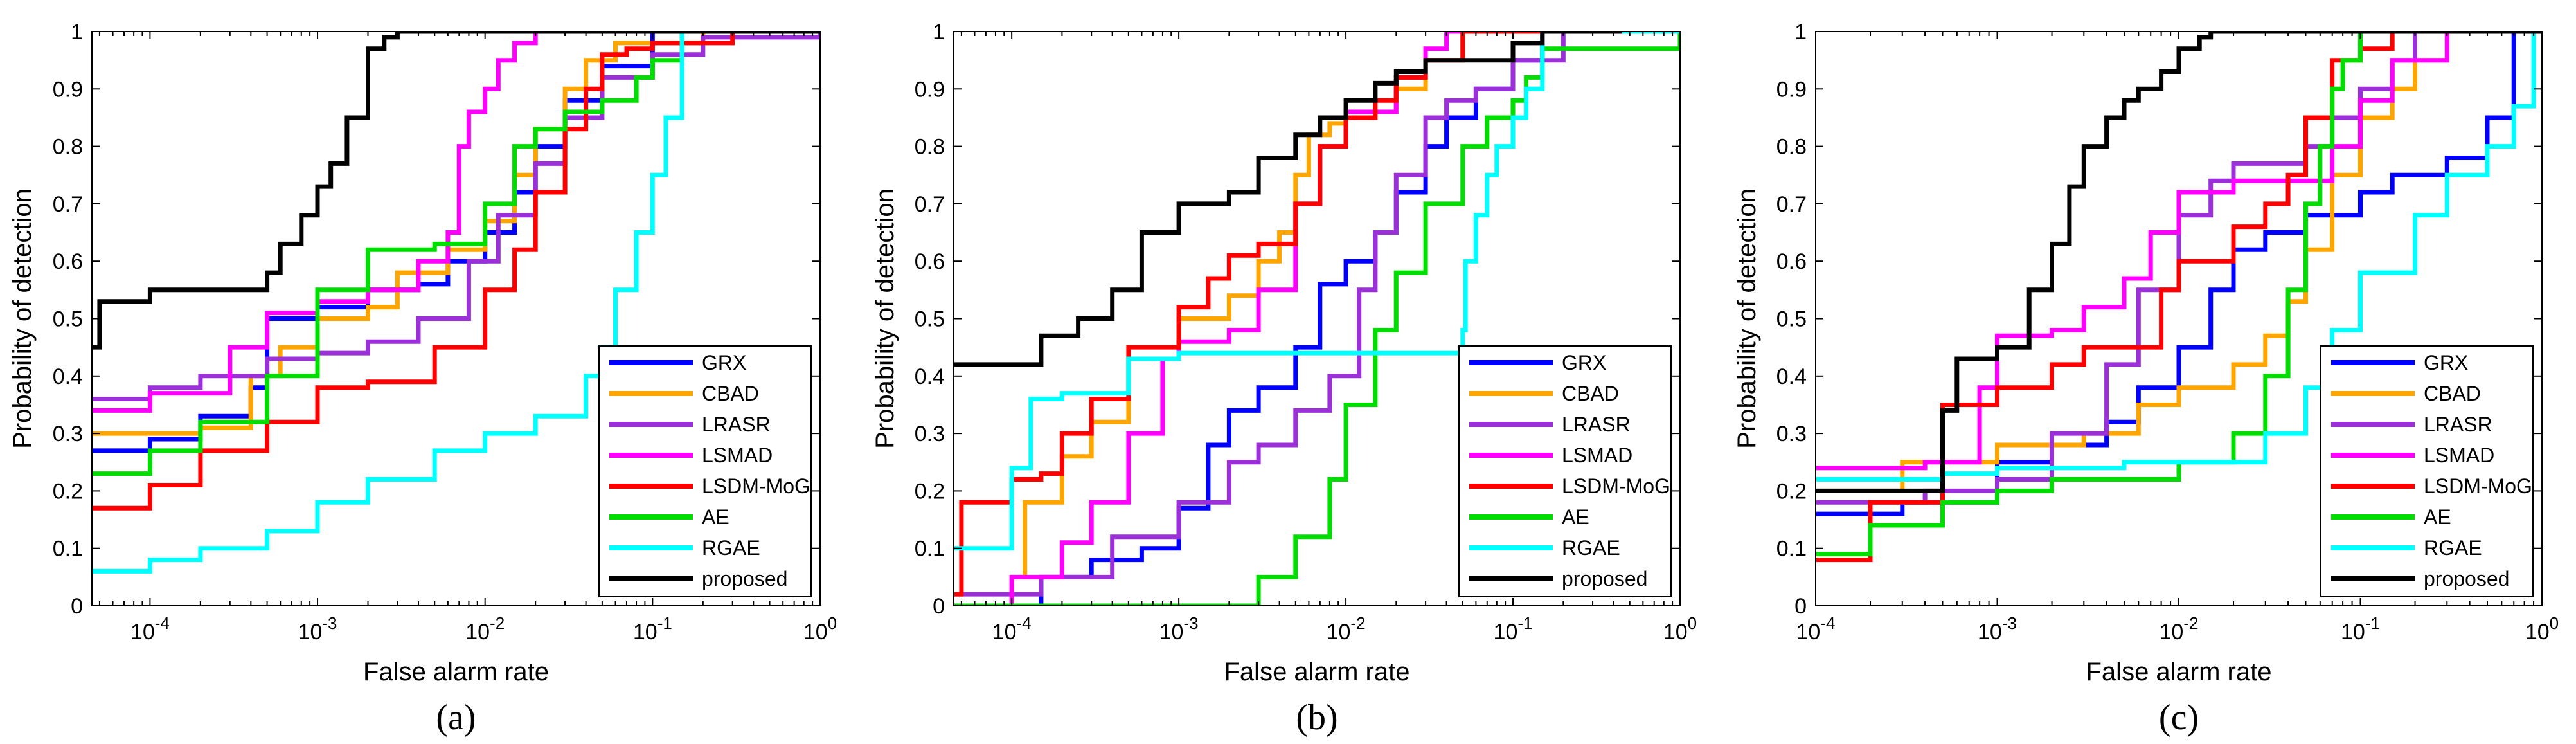 The image size is (2576, 744). What do you see at coordinates (456, 718) in the screenshot?
I see `panel-label: (a)` at bounding box center [456, 718].